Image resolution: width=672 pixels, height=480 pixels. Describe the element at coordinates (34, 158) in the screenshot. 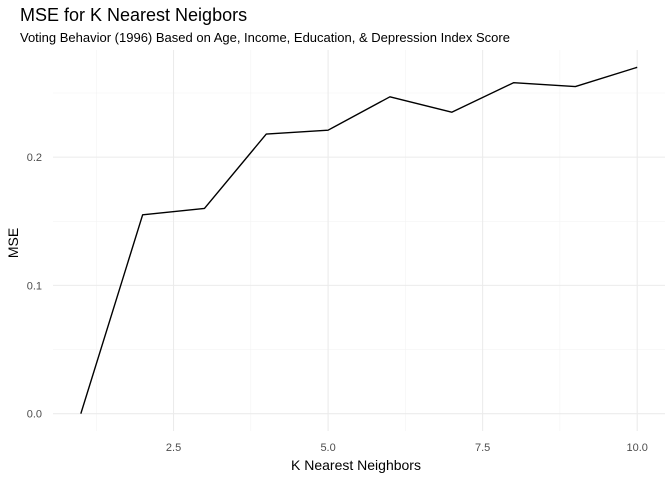

I see `y-tick-label: 0.2` at that location.